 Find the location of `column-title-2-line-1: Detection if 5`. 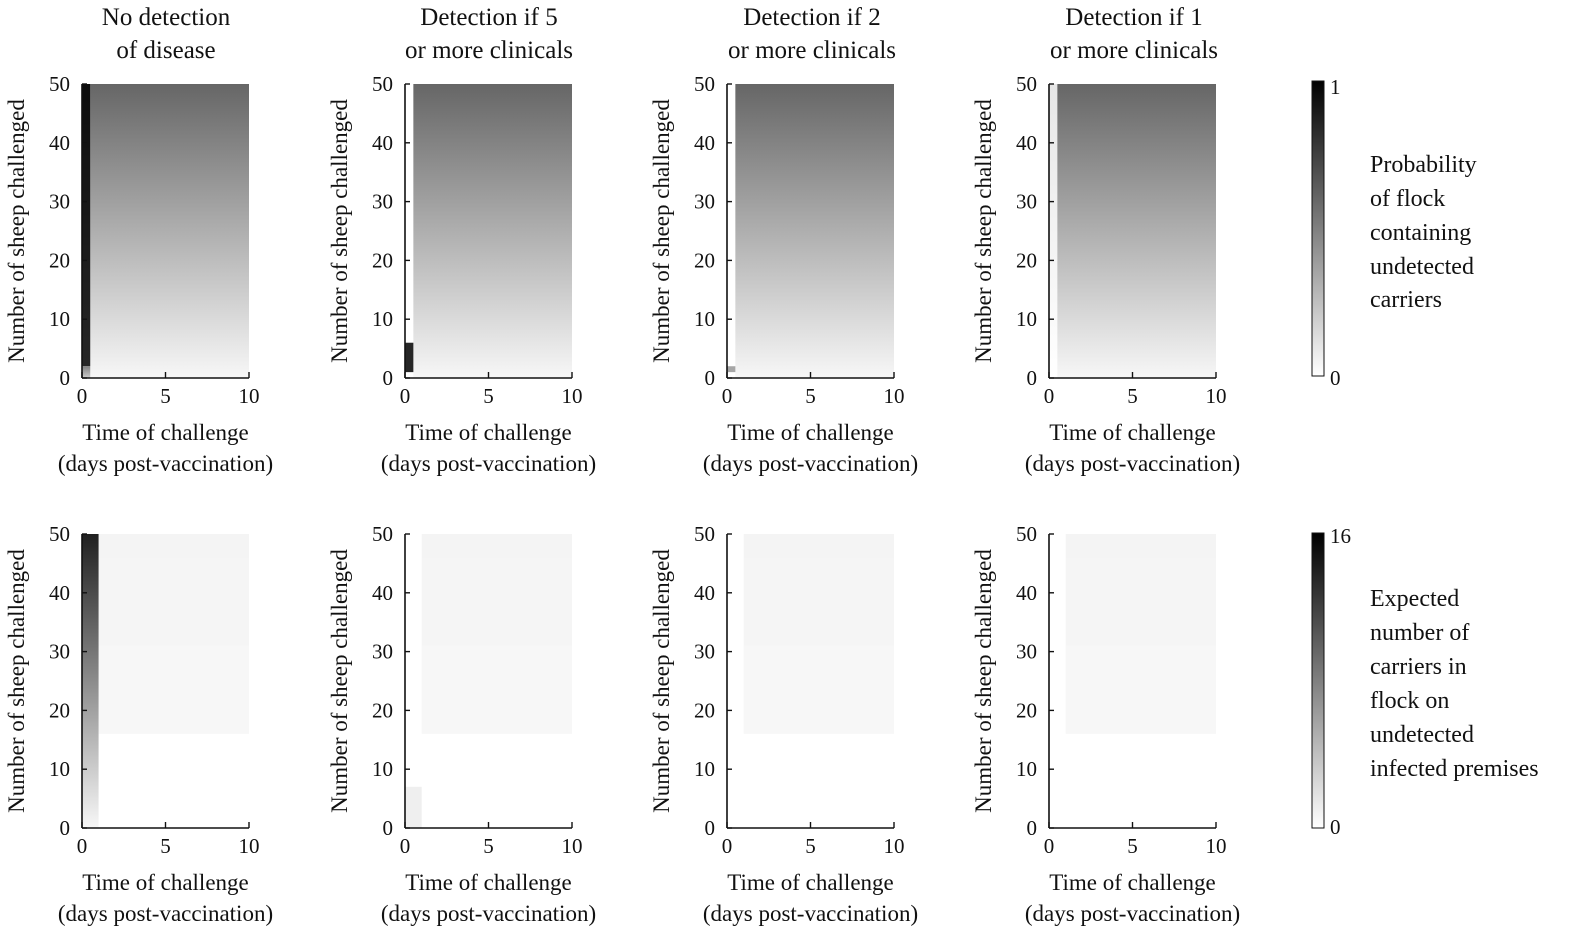

column-title-2-line-1: Detection if 5 is located at coordinates (488, 17).